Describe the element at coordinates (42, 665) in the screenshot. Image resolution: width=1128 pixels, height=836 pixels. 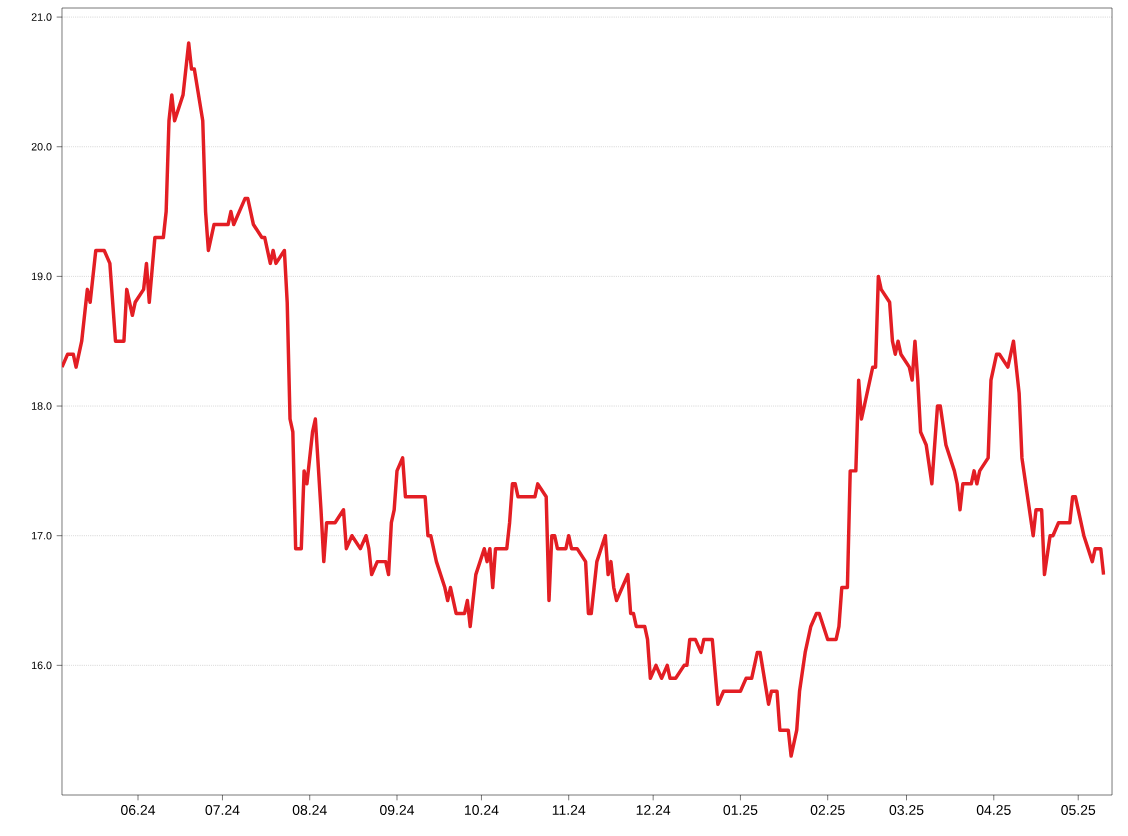
I see `y-tick-label: 16.0` at that location.